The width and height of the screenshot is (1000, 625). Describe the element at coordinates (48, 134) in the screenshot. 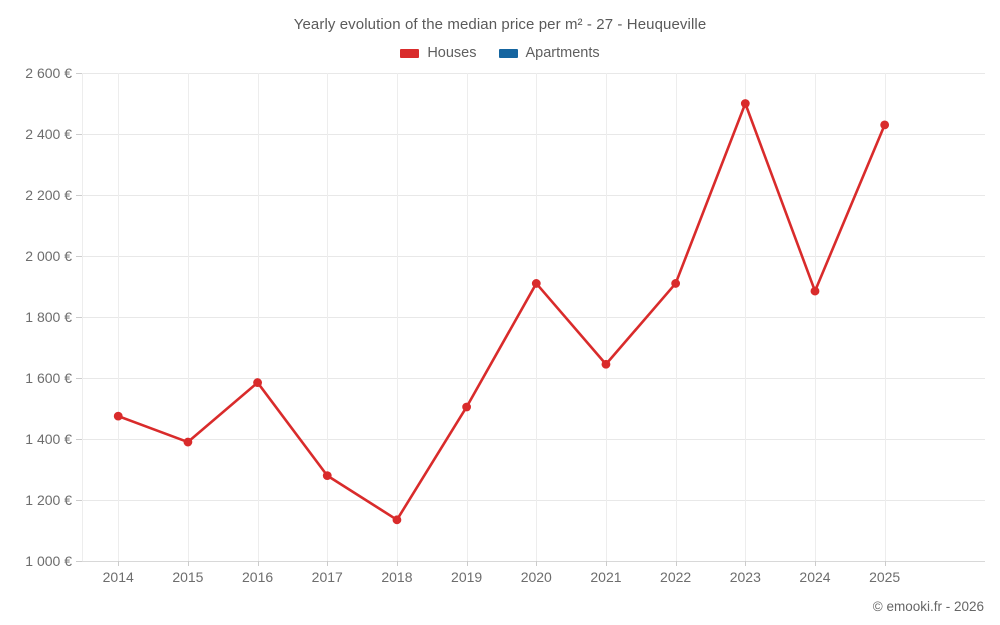

I see `y-axis-tick-label: 2 400 €` at that location.